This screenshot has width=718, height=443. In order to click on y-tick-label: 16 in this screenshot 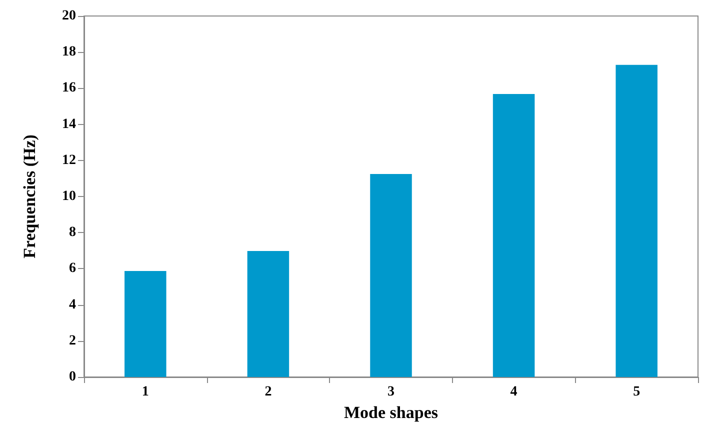, I will do `click(69, 88)`.